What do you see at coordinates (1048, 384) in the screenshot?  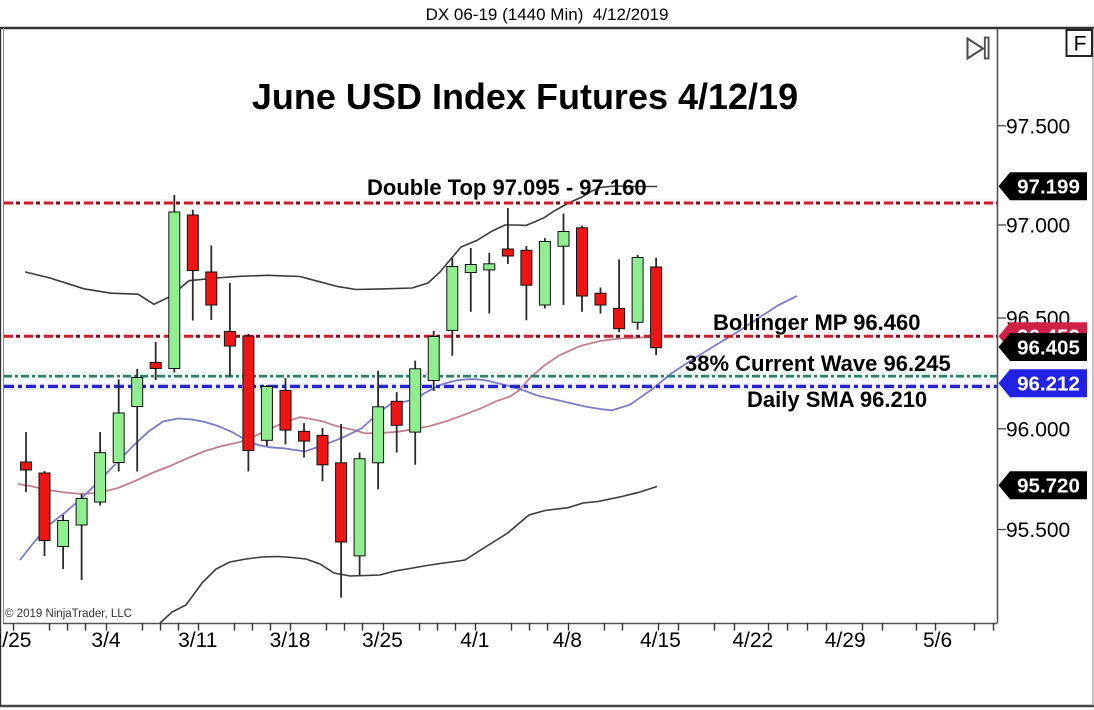 I see `svg-text: 96.212` at bounding box center [1048, 384].